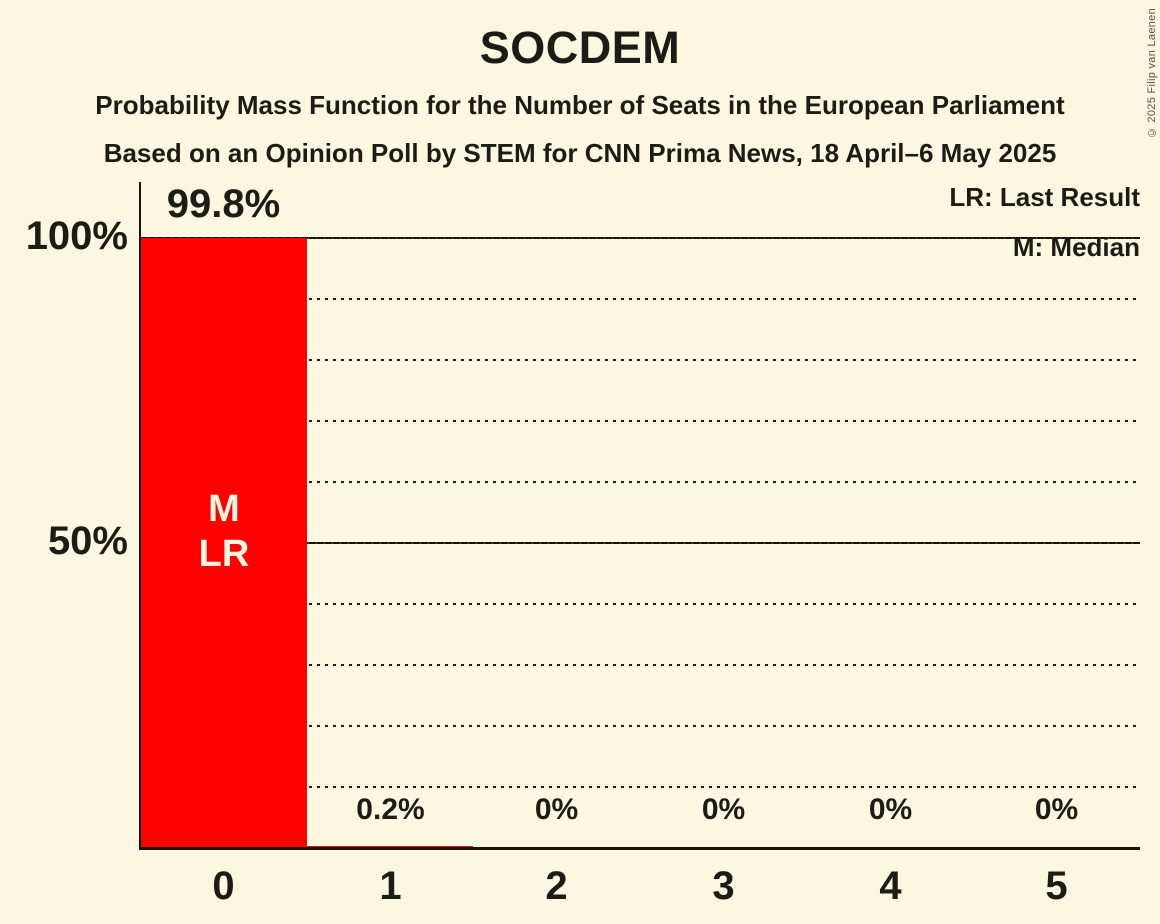 The image size is (1160, 924). Describe the element at coordinates (390, 809) in the screenshot. I see `value-label-seats-1: 0.2%` at that location.